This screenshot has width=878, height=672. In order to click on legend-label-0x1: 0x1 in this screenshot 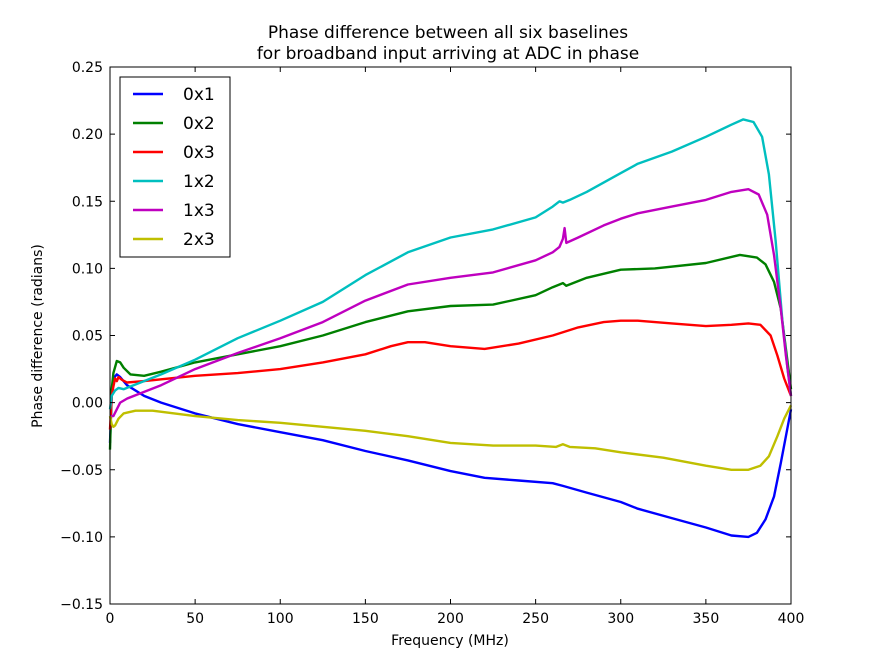, I will do `click(199, 95)`.